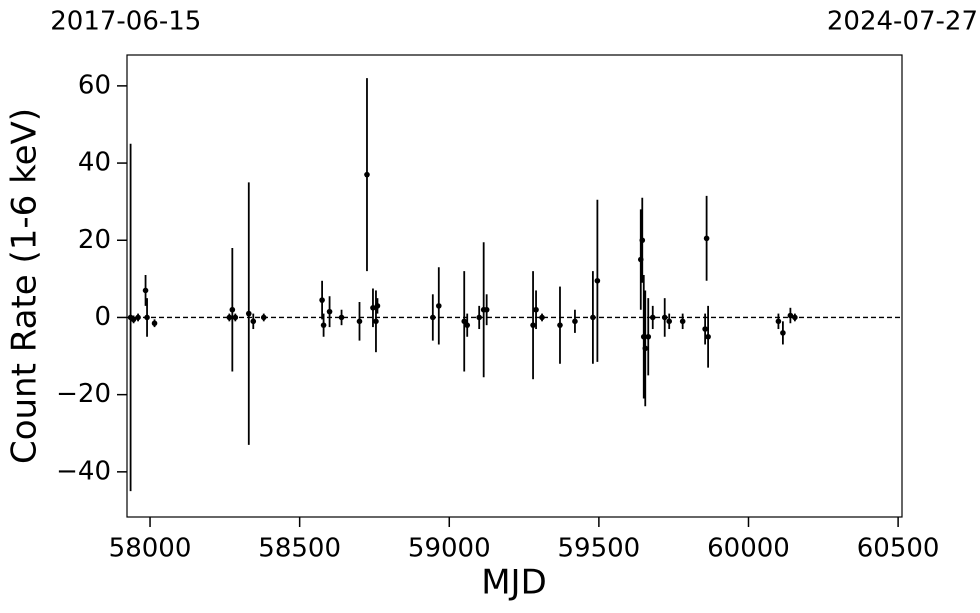 This screenshot has width=980, height=613. What do you see at coordinates (125, 22) in the screenshot?
I see `top-date-label: 2017-06-15` at bounding box center [125, 22].